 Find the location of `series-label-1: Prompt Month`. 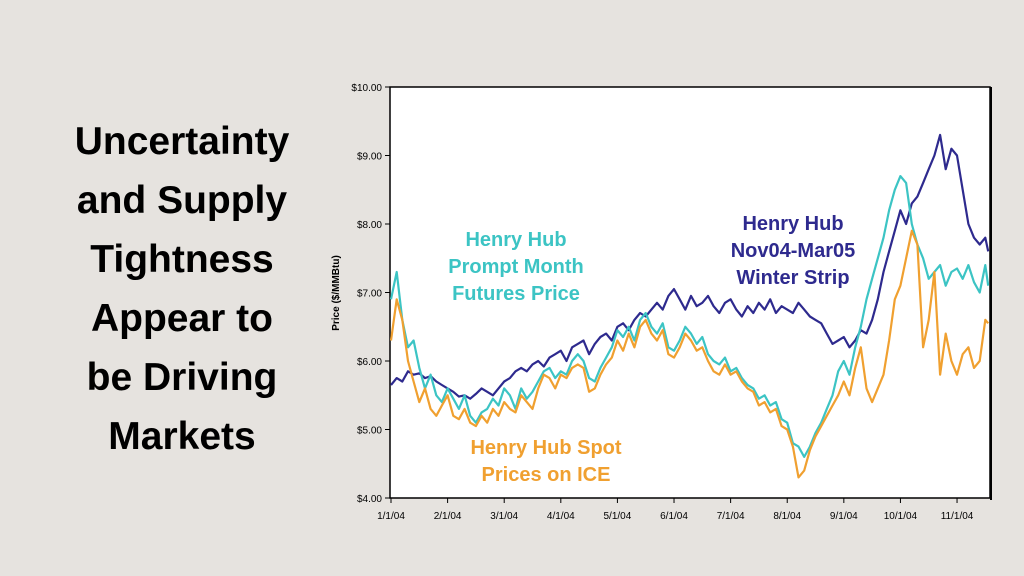

series-label-1: Prompt Month is located at coordinates (516, 267).